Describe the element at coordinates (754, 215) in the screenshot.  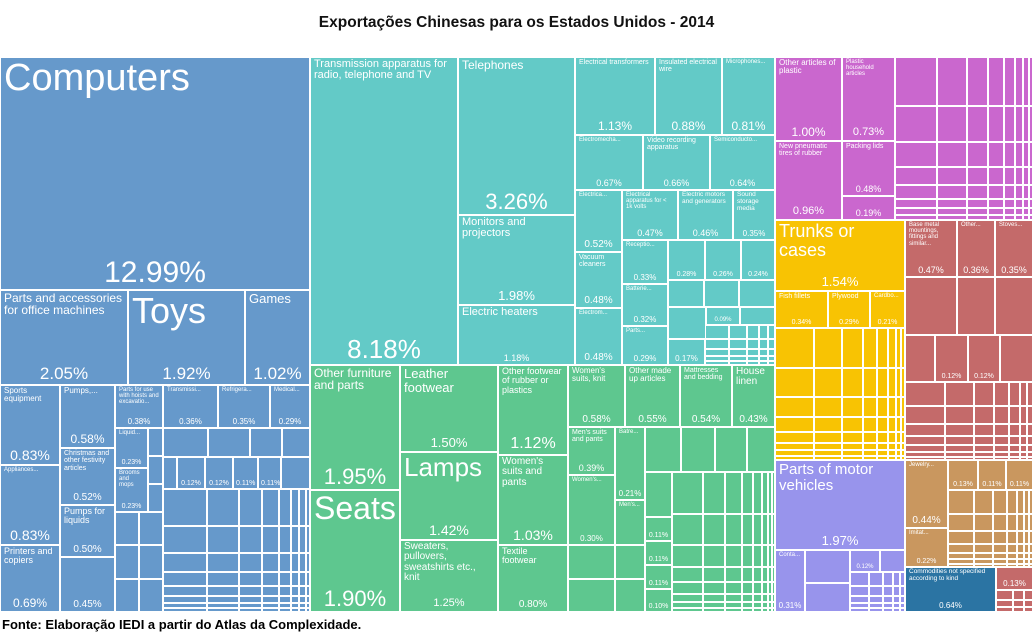
I see `cell-sound-storage-media: Sound storage media 0.35%` at that location.